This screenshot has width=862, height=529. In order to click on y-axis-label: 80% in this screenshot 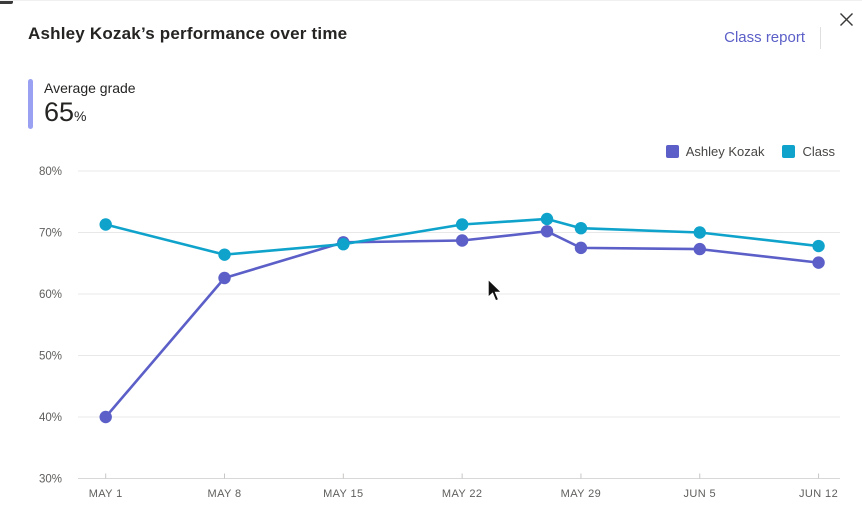, I will do `click(50, 172)`.